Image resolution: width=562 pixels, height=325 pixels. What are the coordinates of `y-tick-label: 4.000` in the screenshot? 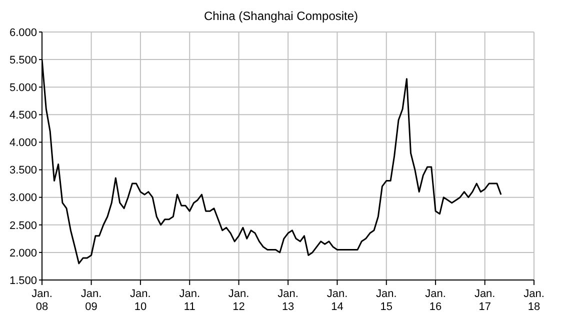 It's located at (23, 143).